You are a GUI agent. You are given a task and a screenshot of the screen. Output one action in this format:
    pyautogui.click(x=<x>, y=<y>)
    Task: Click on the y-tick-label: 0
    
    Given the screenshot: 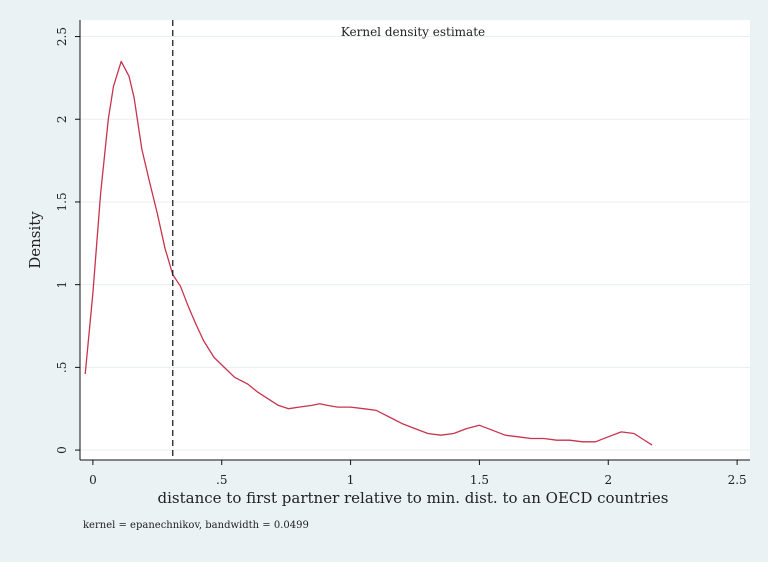 What is the action you would take?
    pyautogui.click(x=62, y=450)
    